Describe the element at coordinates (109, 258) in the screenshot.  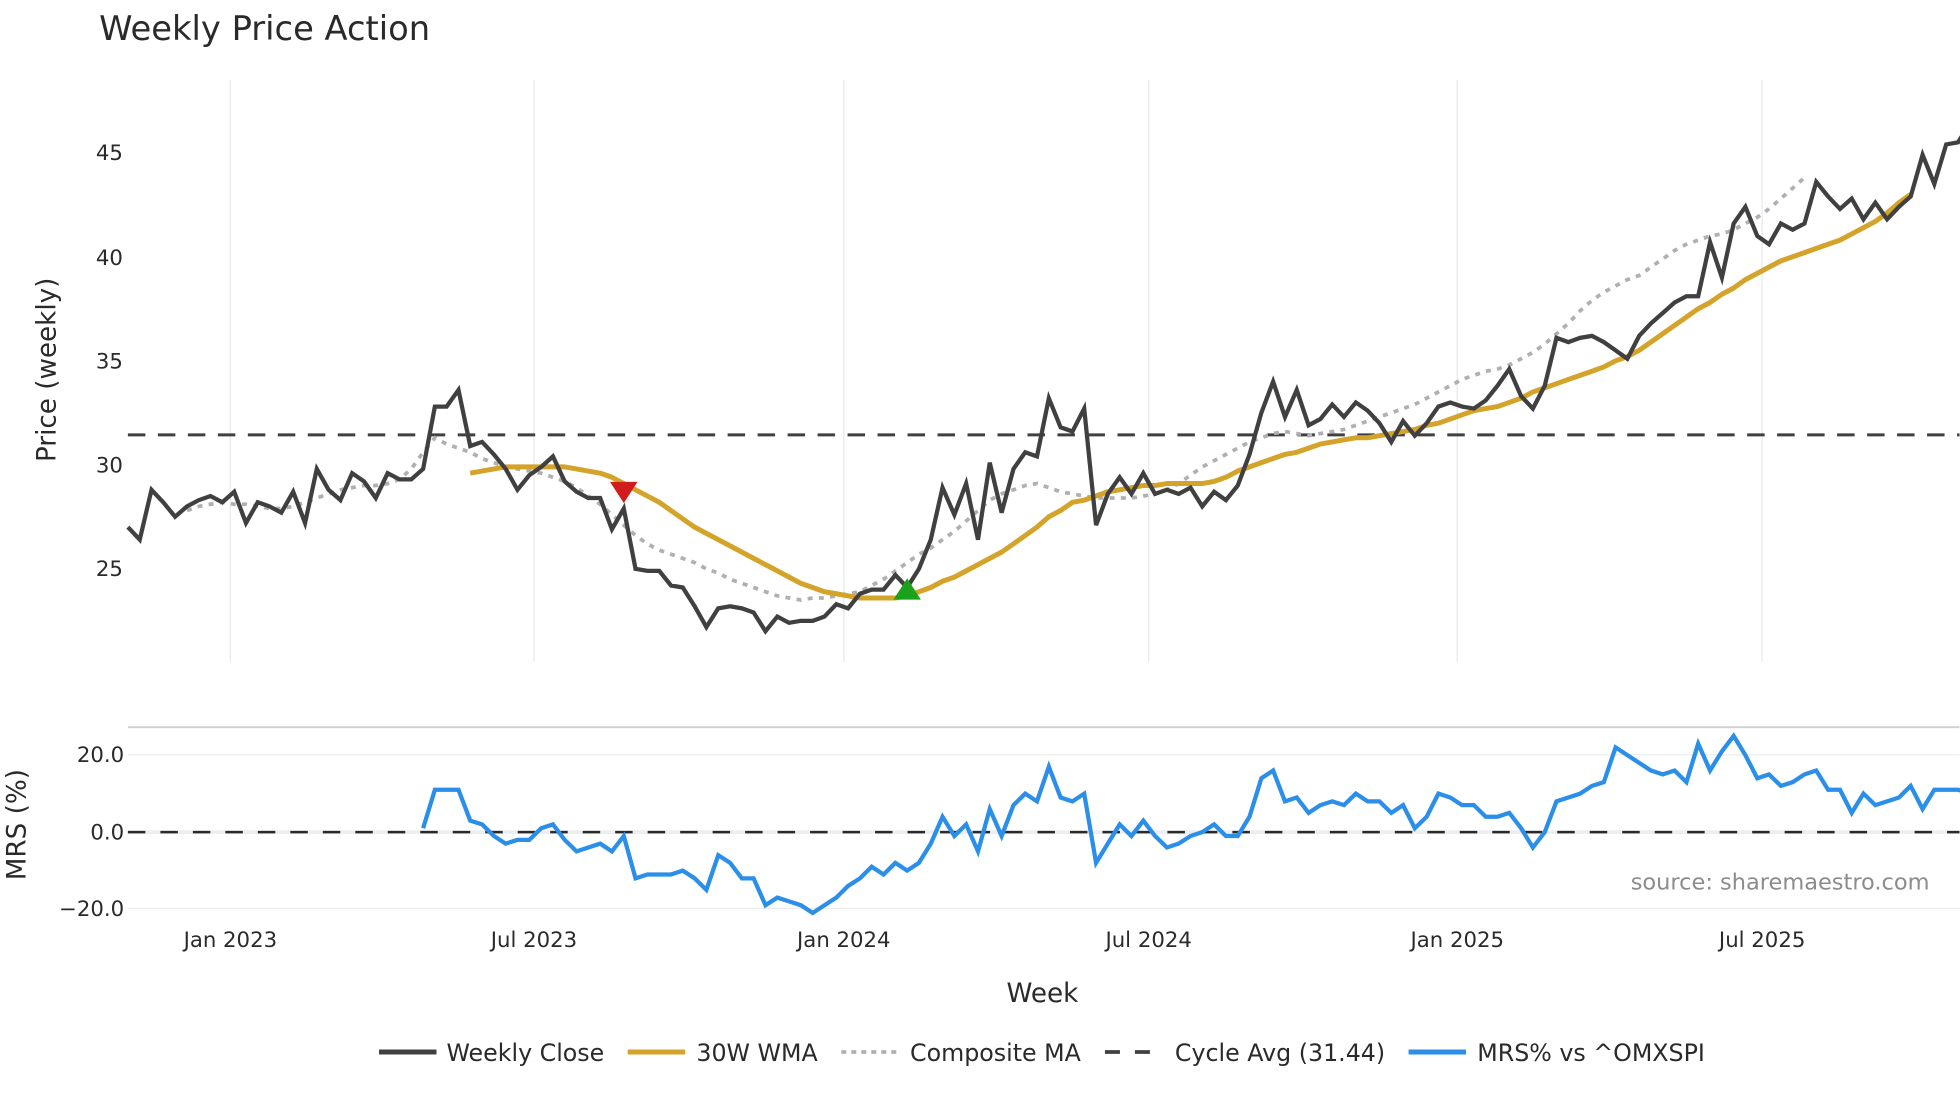
I see `price-tick-40: 40` at that location.